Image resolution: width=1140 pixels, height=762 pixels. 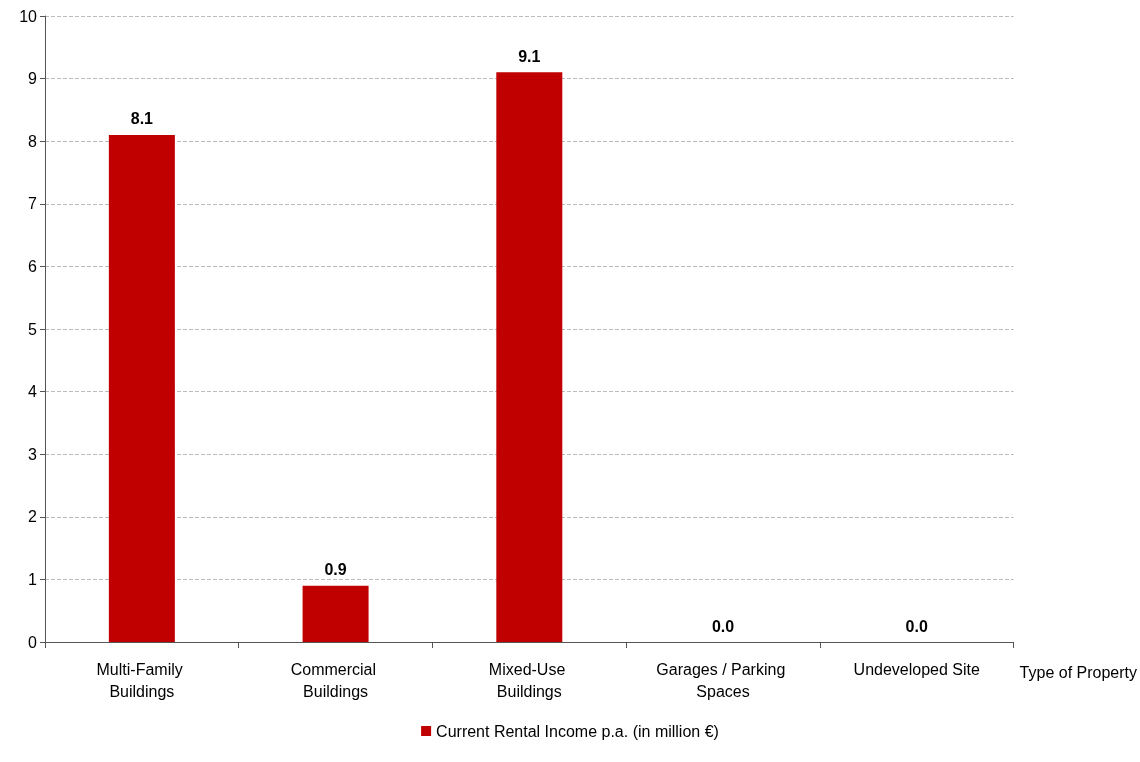 What do you see at coordinates (335, 570) in the screenshot?
I see `data-label: 0.9` at bounding box center [335, 570].